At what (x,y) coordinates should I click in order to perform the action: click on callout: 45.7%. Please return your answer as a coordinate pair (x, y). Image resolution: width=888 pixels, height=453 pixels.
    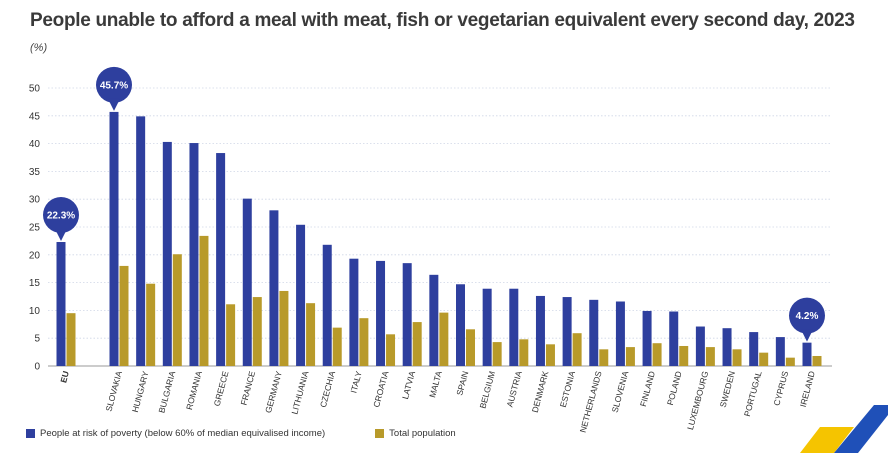
    Looking at the image, I should click on (114, 88).